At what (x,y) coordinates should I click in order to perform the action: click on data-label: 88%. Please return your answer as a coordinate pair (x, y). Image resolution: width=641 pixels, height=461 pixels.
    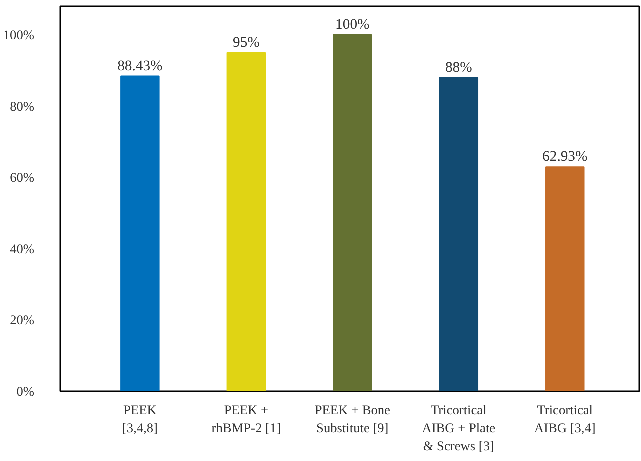
    Looking at the image, I should click on (458, 68).